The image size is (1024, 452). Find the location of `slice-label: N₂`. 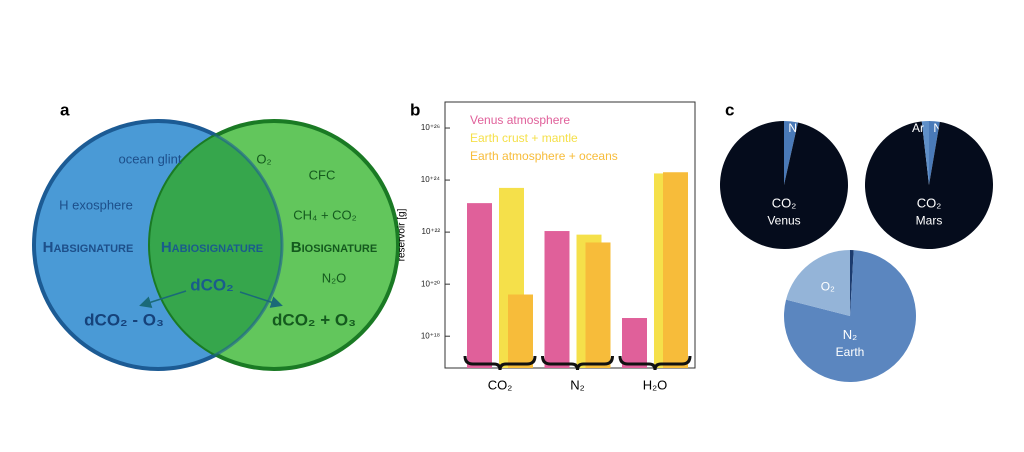

slice-label: N₂ is located at coordinates (850, 334).